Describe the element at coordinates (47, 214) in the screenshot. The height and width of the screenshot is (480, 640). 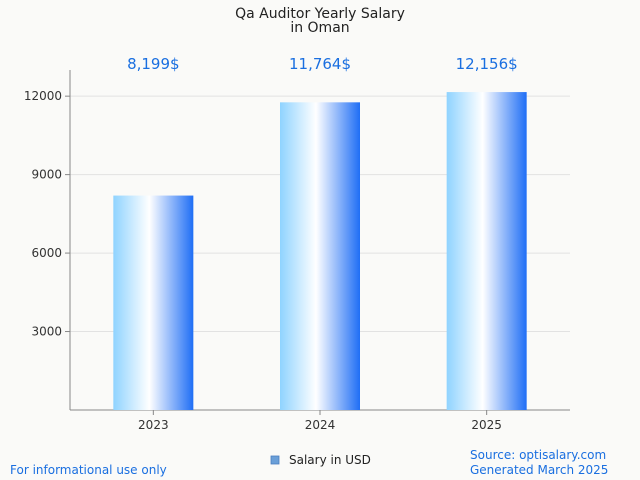
I see `y-tick-labels: 3000 6000 9000 12000` at that location.